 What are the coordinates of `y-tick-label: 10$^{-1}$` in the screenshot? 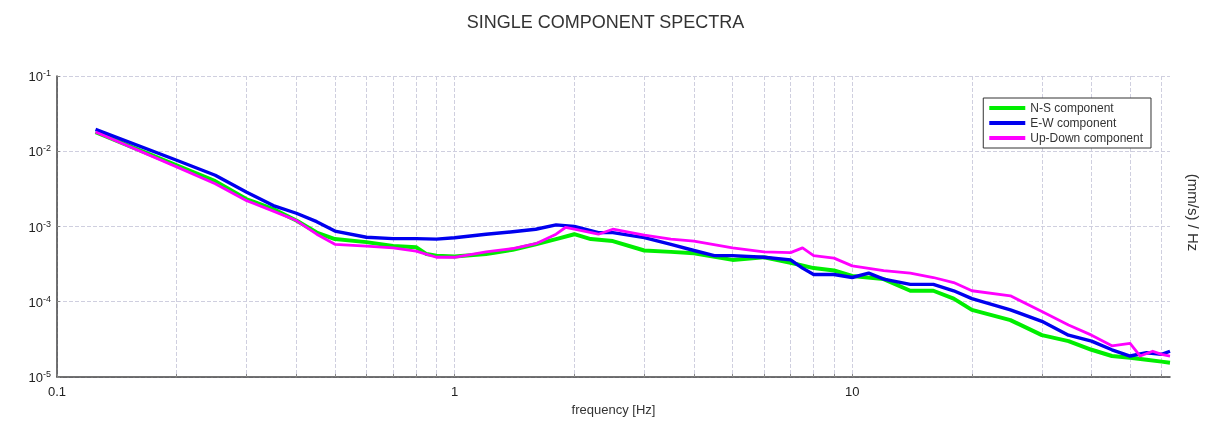 It's located at (39, 76).